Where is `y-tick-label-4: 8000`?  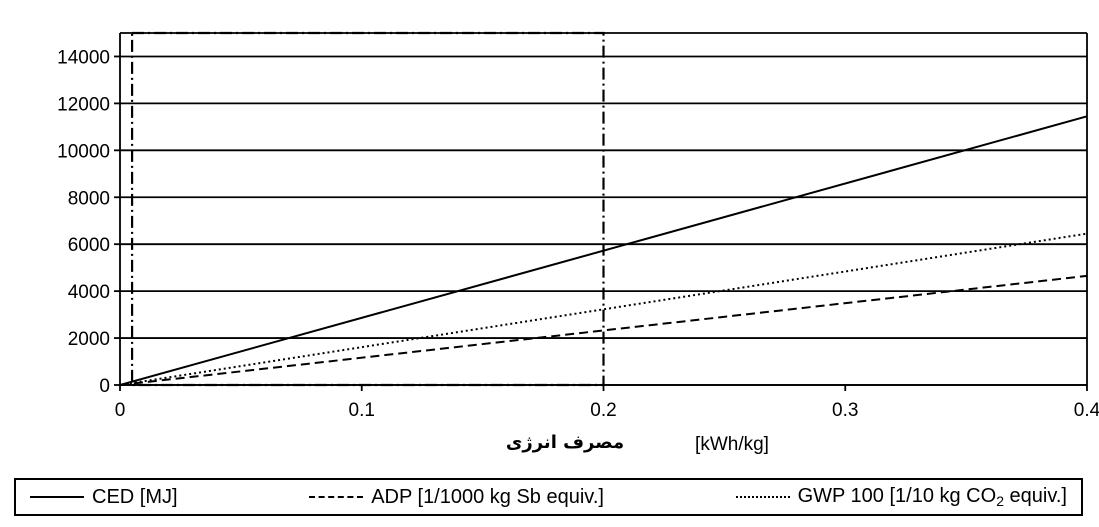
y-tick-label-4: 8000 is located at coordinates (89, 198).